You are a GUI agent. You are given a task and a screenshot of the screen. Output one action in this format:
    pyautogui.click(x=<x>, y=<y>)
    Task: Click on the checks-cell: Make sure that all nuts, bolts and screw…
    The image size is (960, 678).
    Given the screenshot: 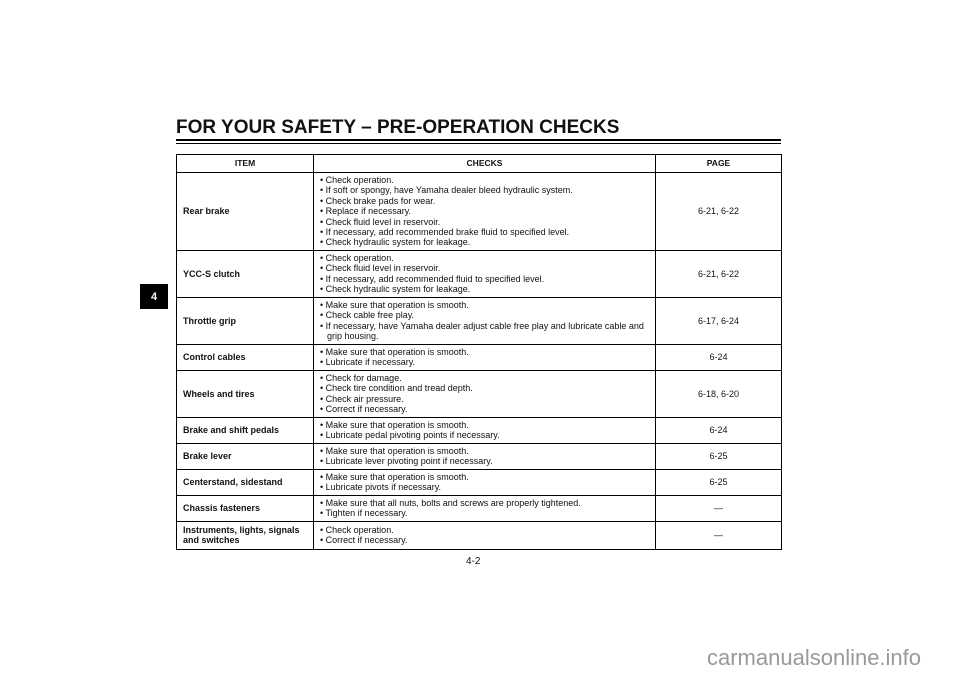 What is the action you would take?
    pyautogui.click(x=484, y=508)
    